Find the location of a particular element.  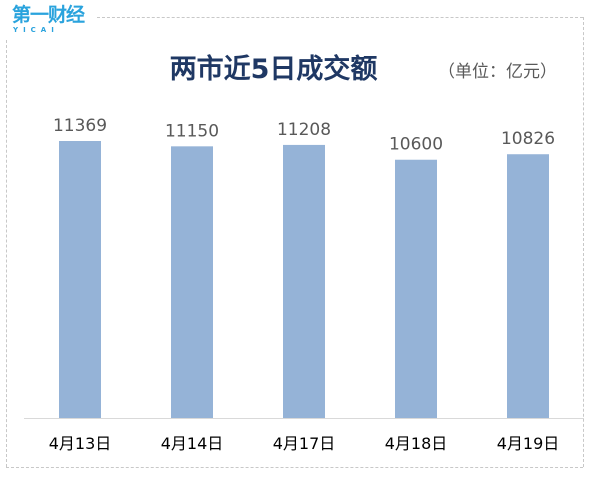

x-tick-label-1: 4月13日 is located at coordinates (80, 443).